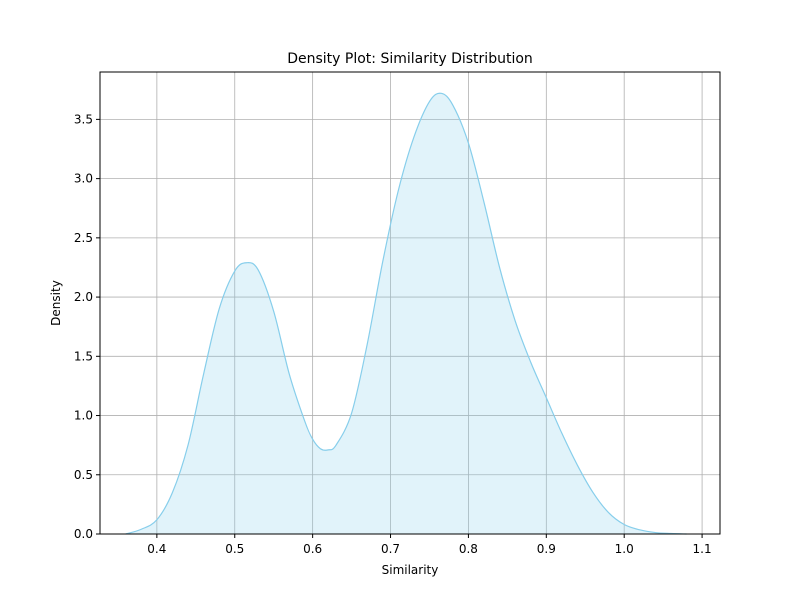 The height and width of the screenshot is (600, 800). What do you see at coordinates (156, 549) in the screenshot?
I see `x-tick-label: 0.4` at bounding box center [156, 549].